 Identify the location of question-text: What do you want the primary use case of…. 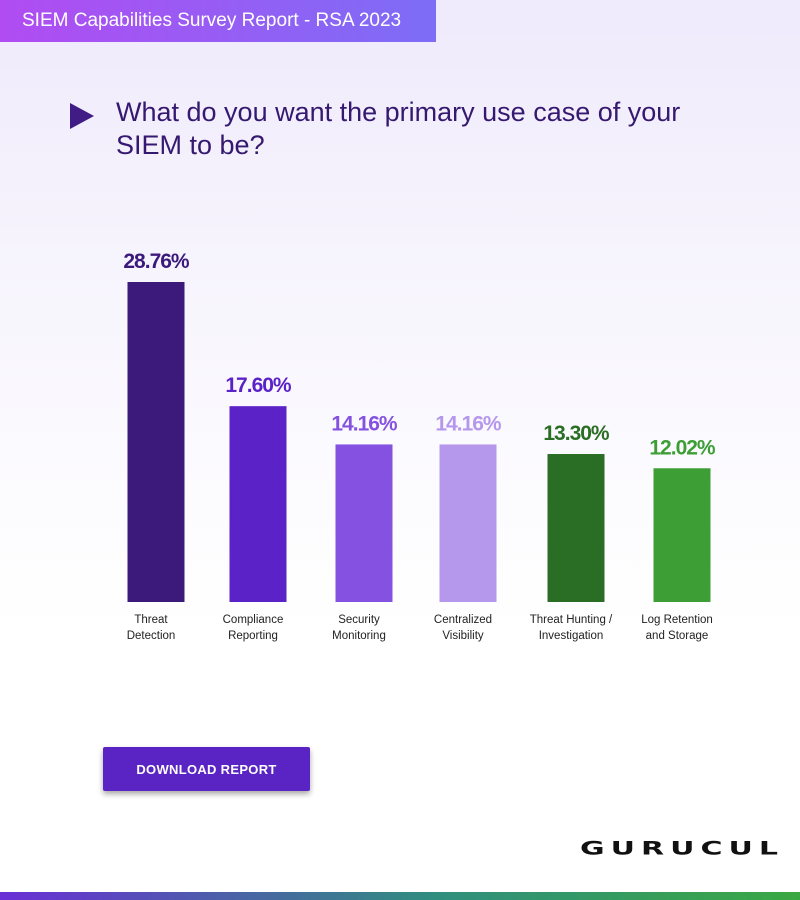
(398, 128).